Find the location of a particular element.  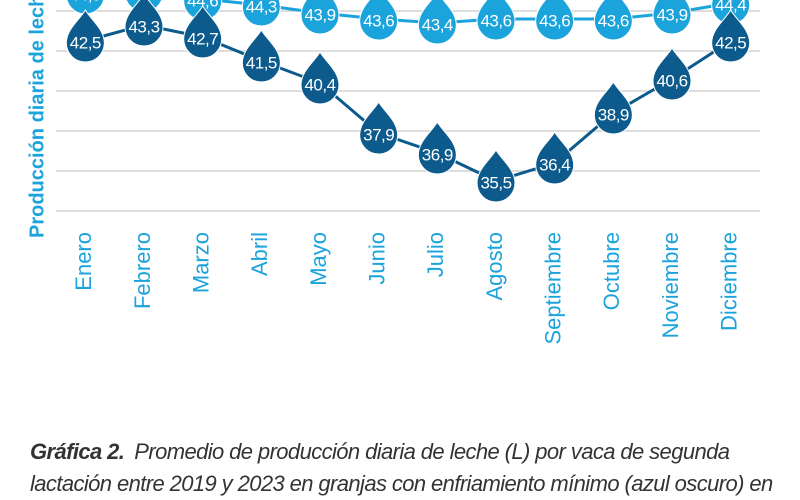

data-label: 44,4 is located at coordinates (730, 7).